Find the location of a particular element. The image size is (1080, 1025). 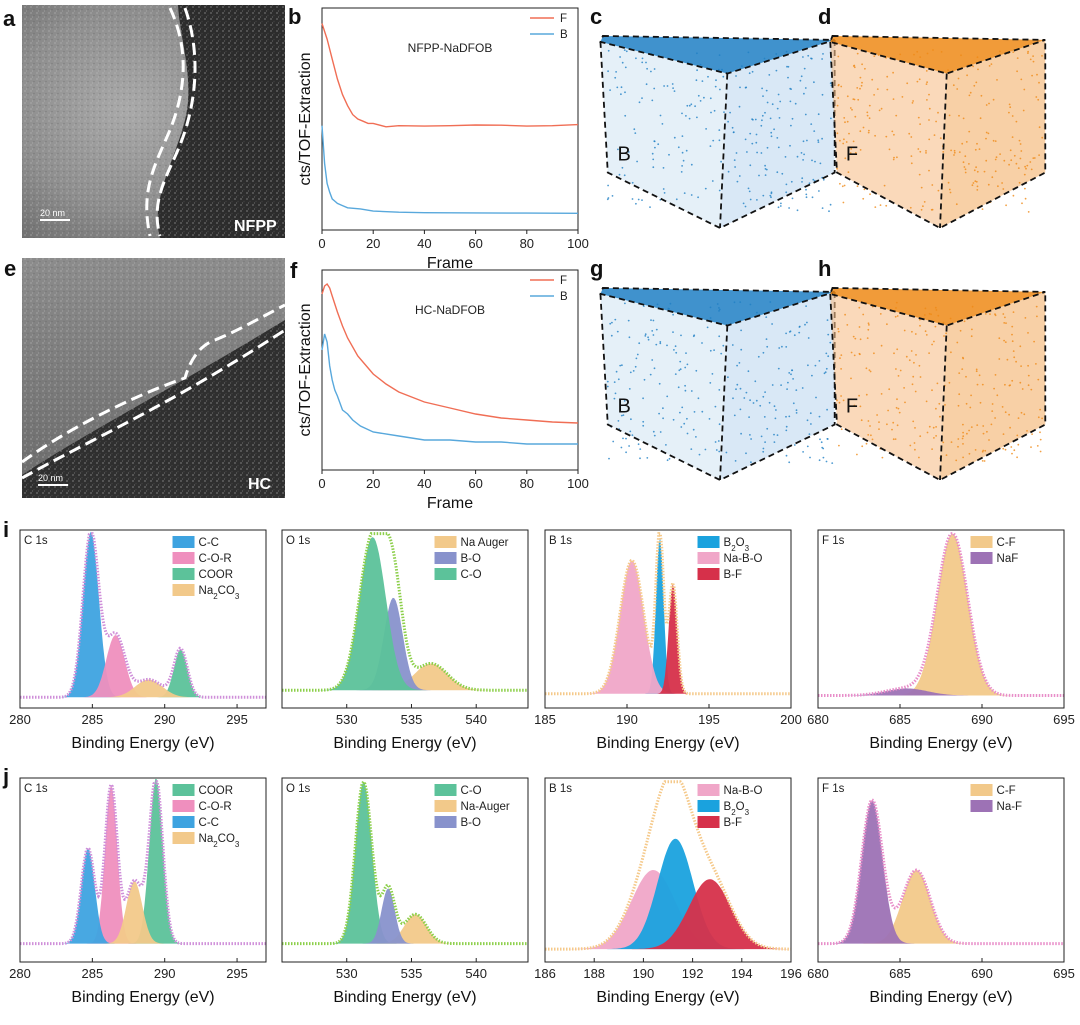

legend-label: B-O is located at coordinates (471, 823).